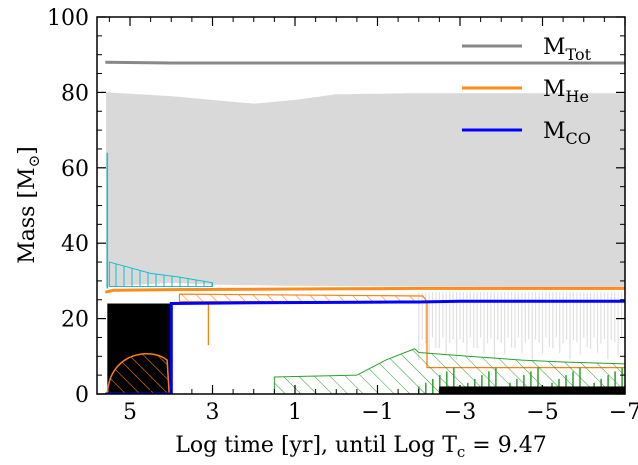  I want to click on y-axis-label-tail: ], so click(27, 150).